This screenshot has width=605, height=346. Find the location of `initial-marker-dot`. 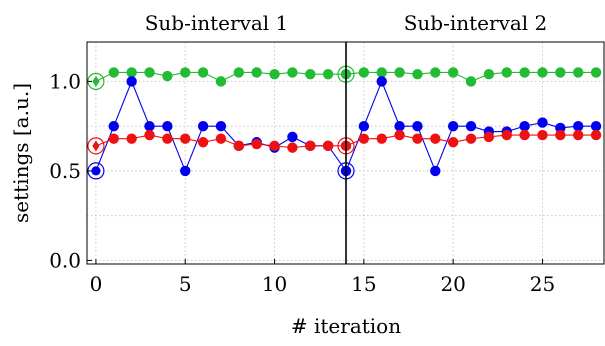

initial-marker-dot is located at coordinates (96, 171).